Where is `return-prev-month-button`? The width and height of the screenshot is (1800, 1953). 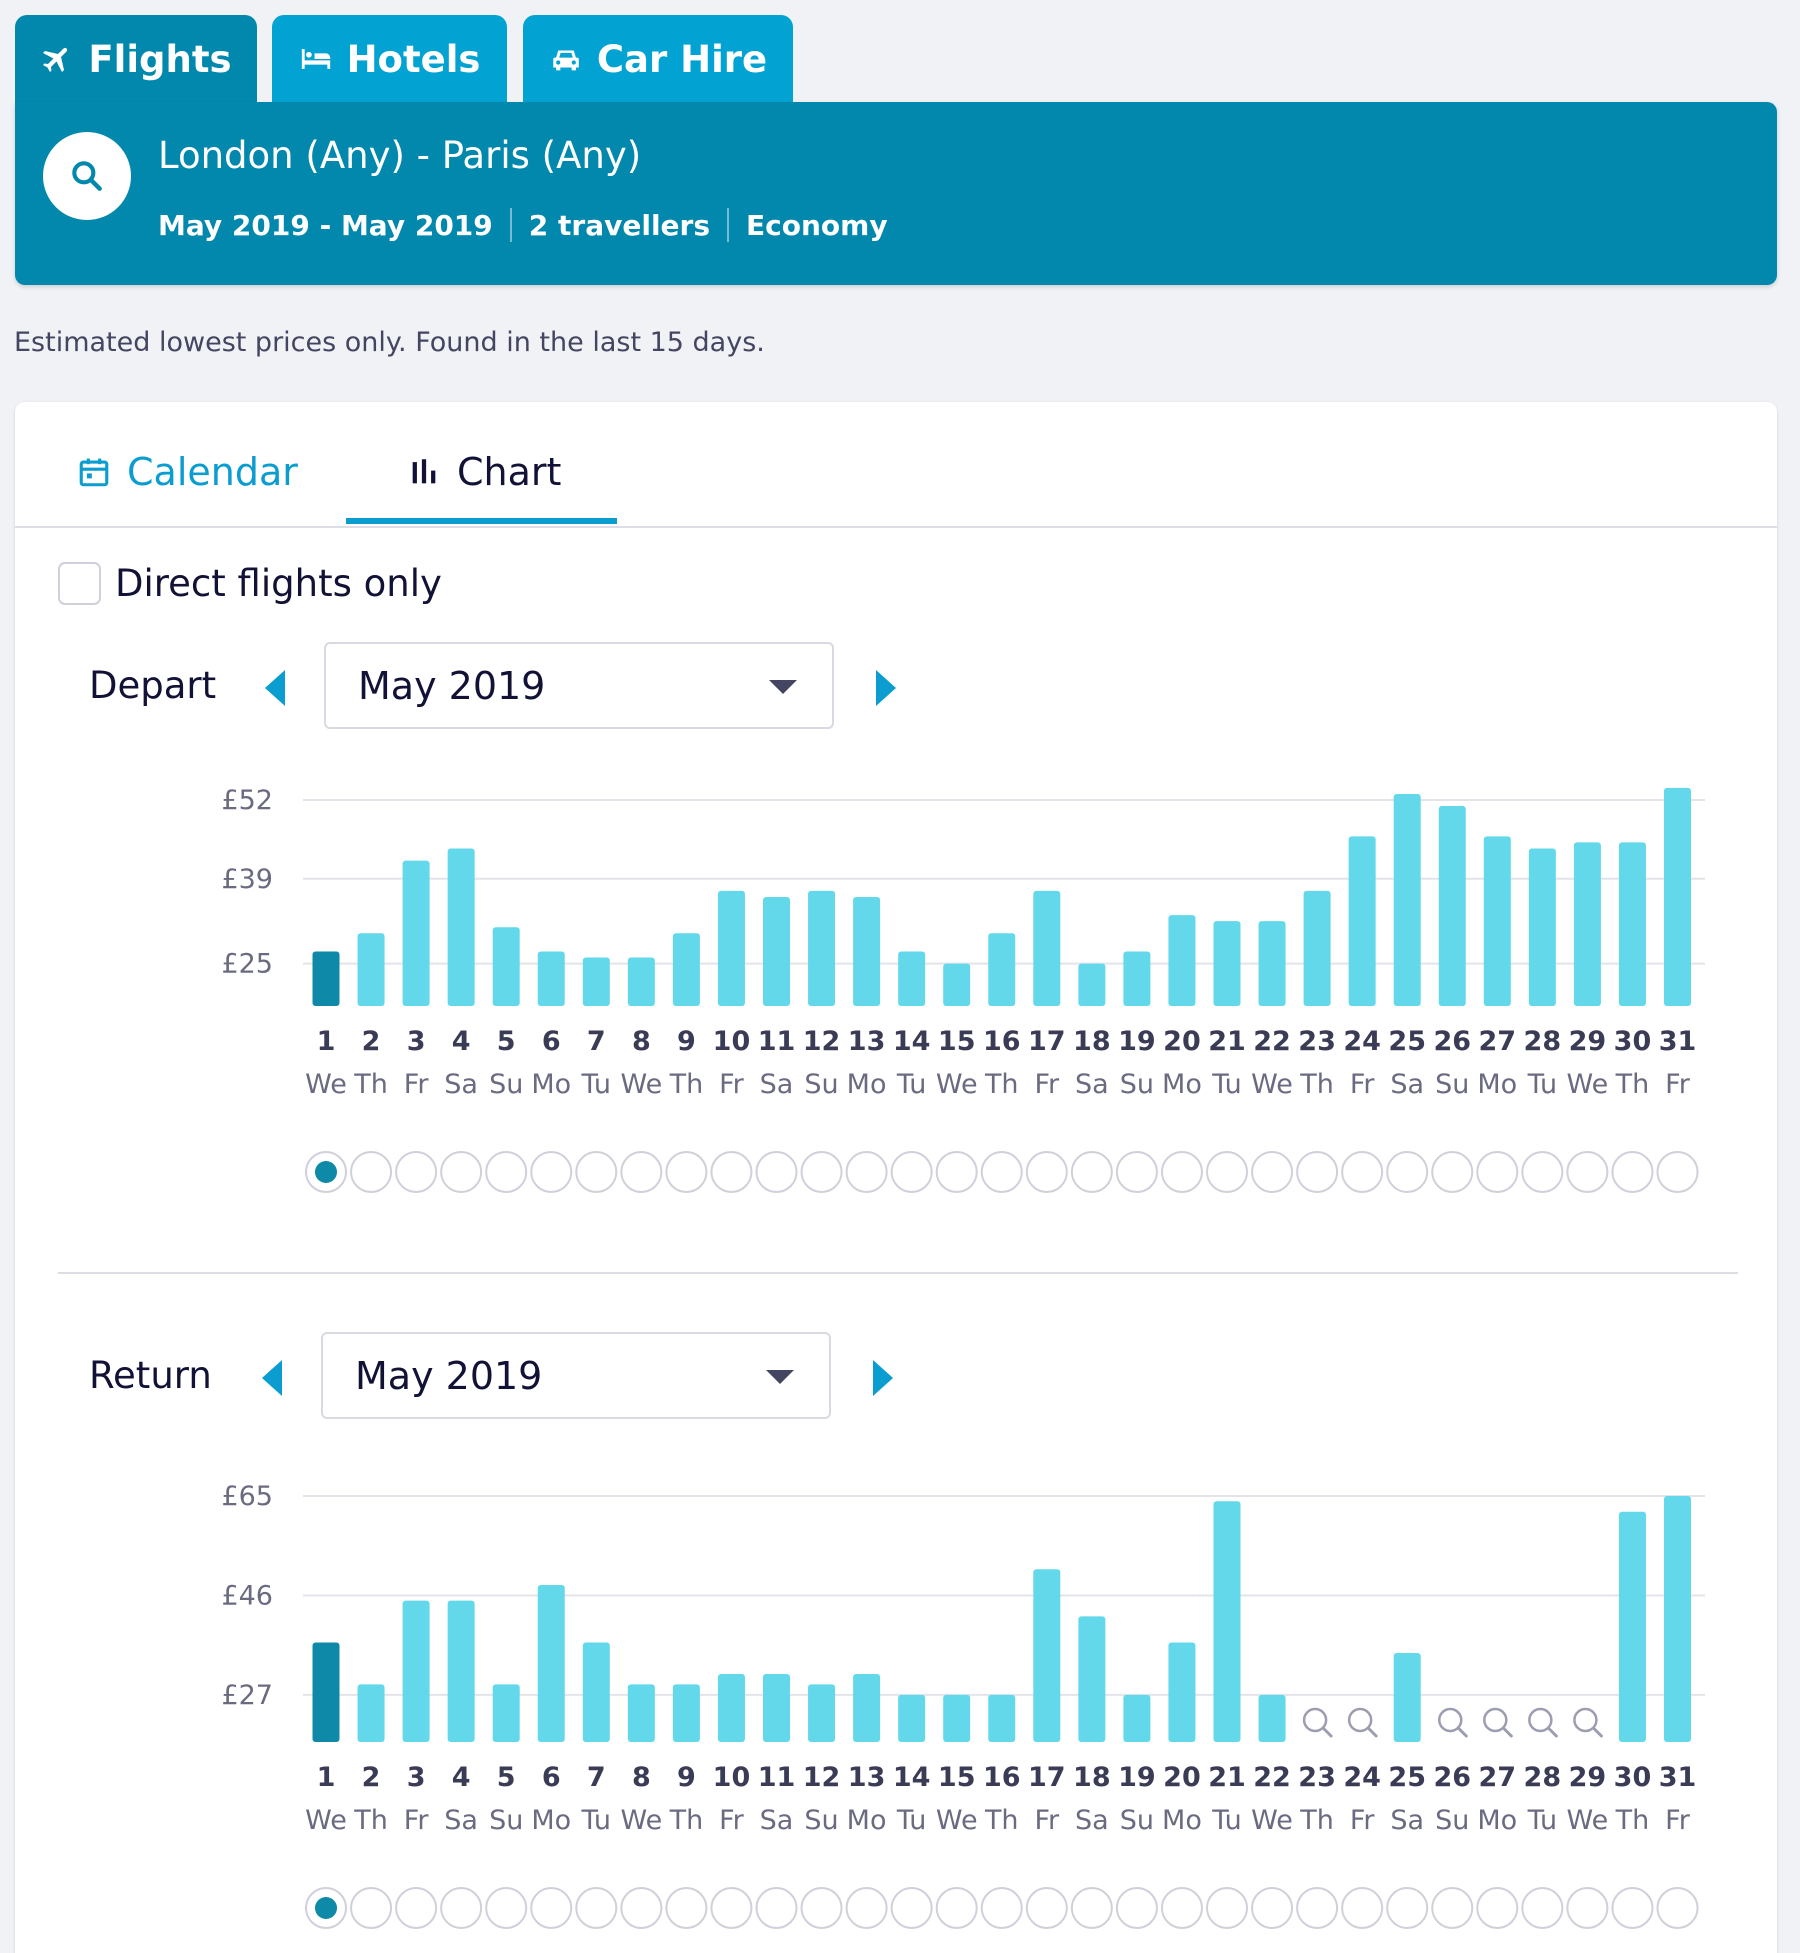
return-prev-month-button is located at coordinates (271, 1378).